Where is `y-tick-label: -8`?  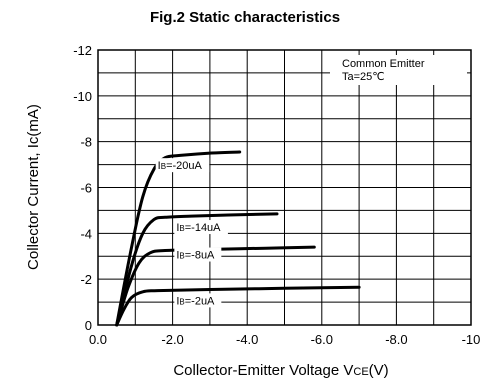 y-tick-label: -8 is located at coordinates (86, 142).